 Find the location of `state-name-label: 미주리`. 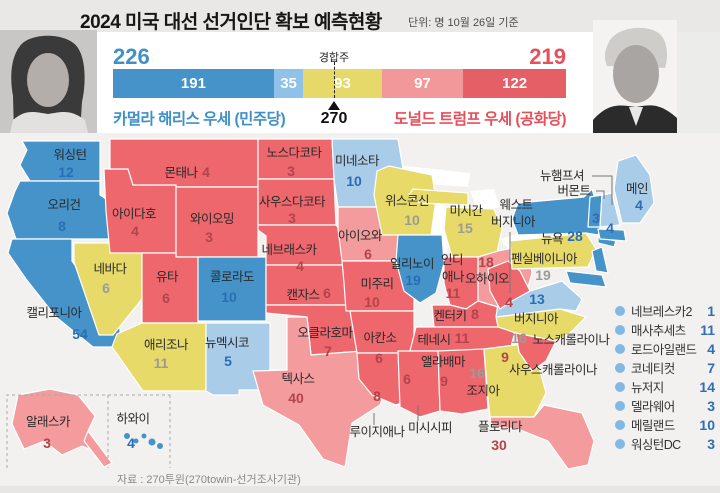

state-name-label: 미주리 is located at coordinates (376, 284).